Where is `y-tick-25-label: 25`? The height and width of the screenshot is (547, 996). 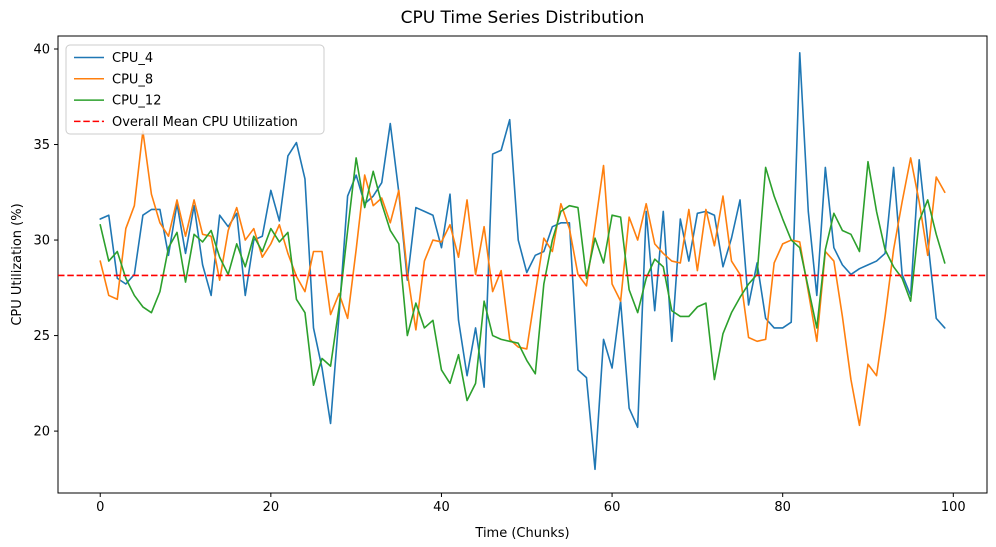
y-tick-25-label: 25 is located at coordinates (41, 336).